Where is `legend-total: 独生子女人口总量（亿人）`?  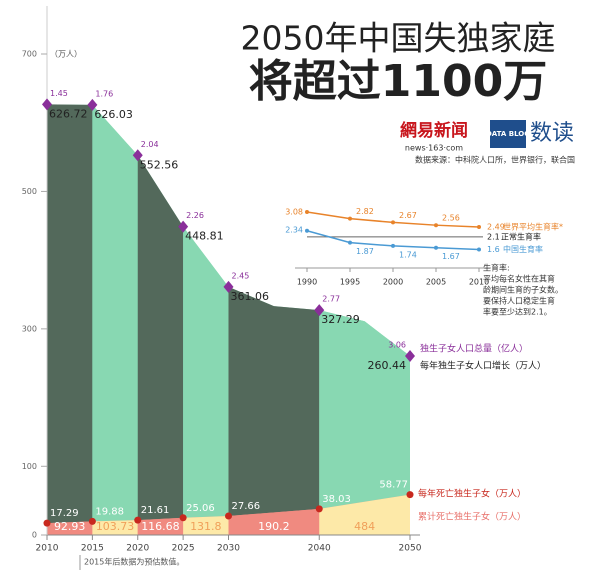 legend-total: 独生子女人口总量（亿人） is located at coordinates (474, 349).